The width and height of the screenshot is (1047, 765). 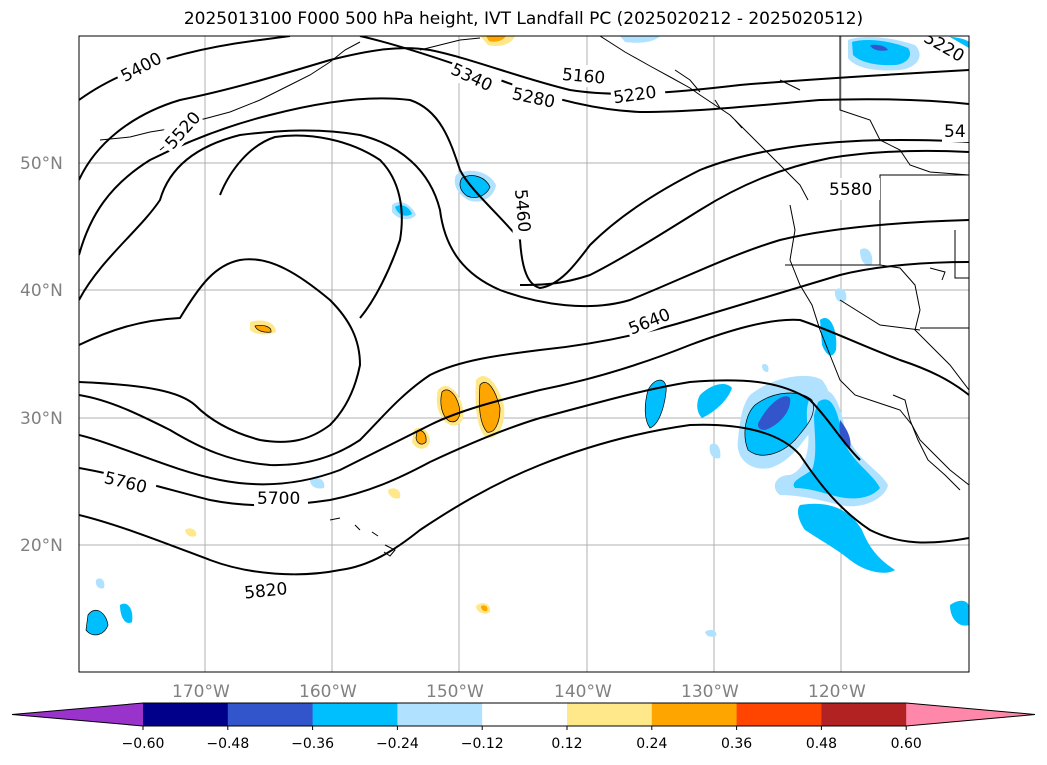 What do you see at coordinates (821, 744) in the screenshot?
I see `colorbar-tick-label: 0.48` at bounding box center [821, 744].